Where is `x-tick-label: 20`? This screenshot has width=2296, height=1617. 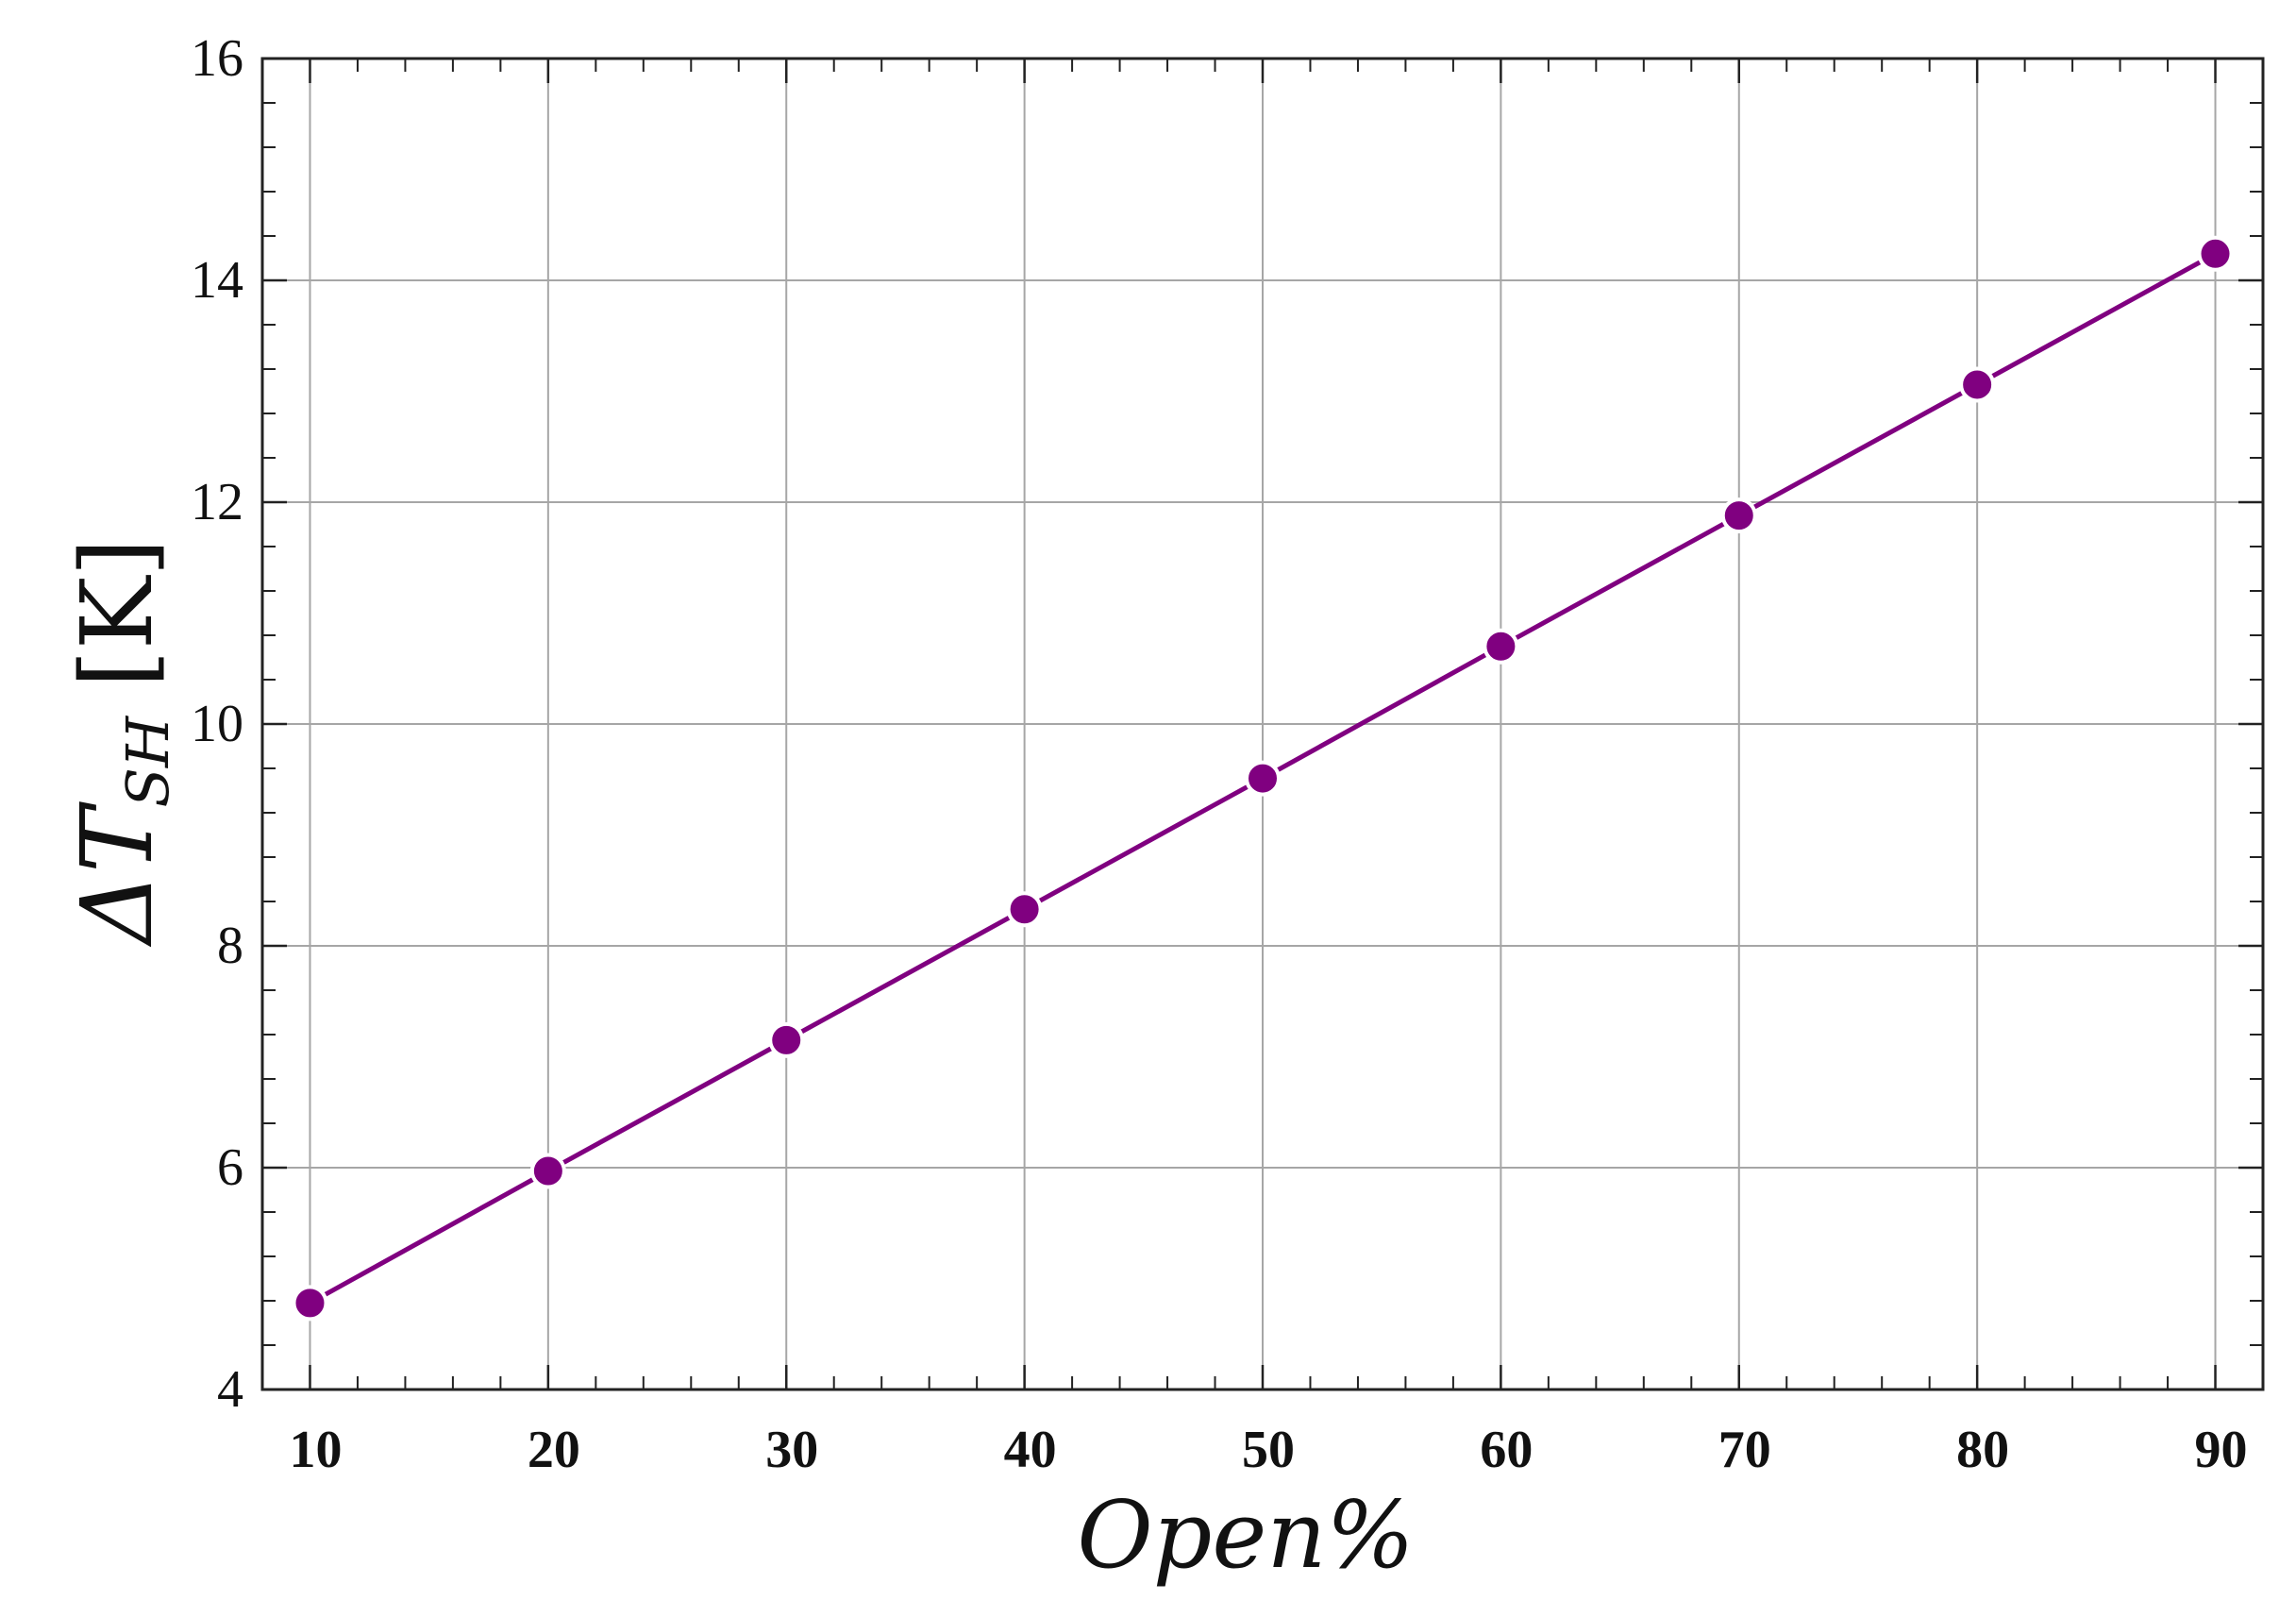 x-tick-label: 20 is located at coordinates (554, 1450).